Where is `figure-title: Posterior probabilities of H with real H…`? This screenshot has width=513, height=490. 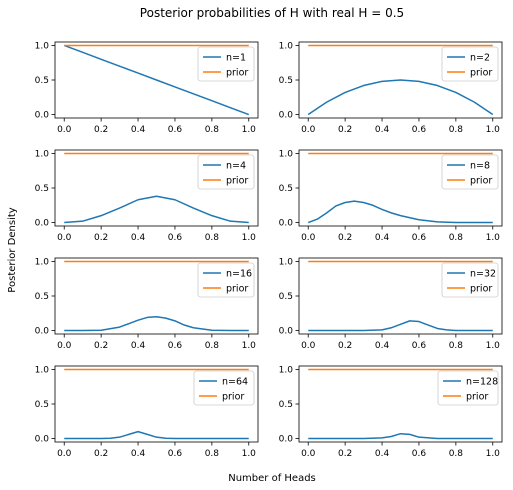
figure-title: Posterior probabilities of H with real H… is located at coordinates (272, 13).